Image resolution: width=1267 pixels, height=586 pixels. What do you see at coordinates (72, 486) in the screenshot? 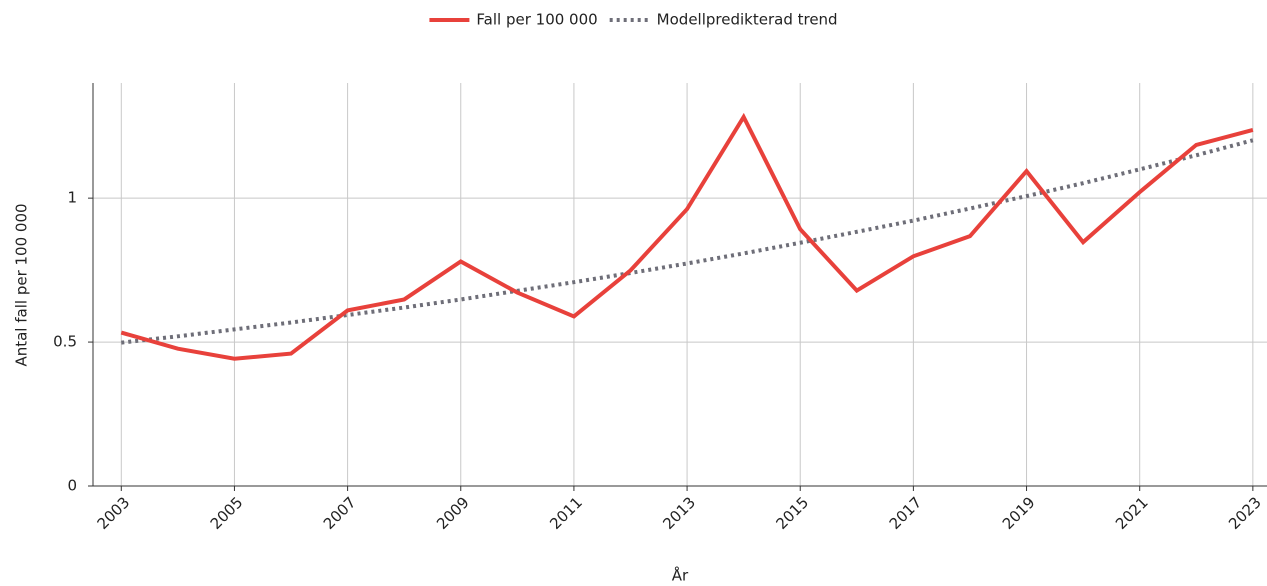
I see `y-tick-label: 0` at bounding box center [72, 486].